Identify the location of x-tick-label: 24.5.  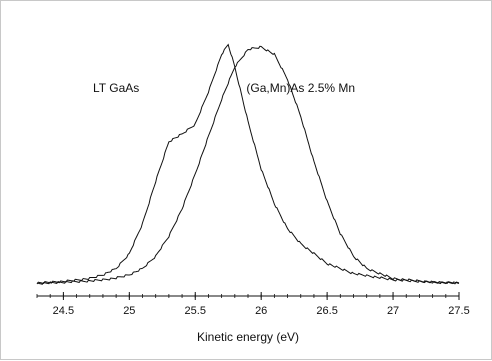
(63, 311).